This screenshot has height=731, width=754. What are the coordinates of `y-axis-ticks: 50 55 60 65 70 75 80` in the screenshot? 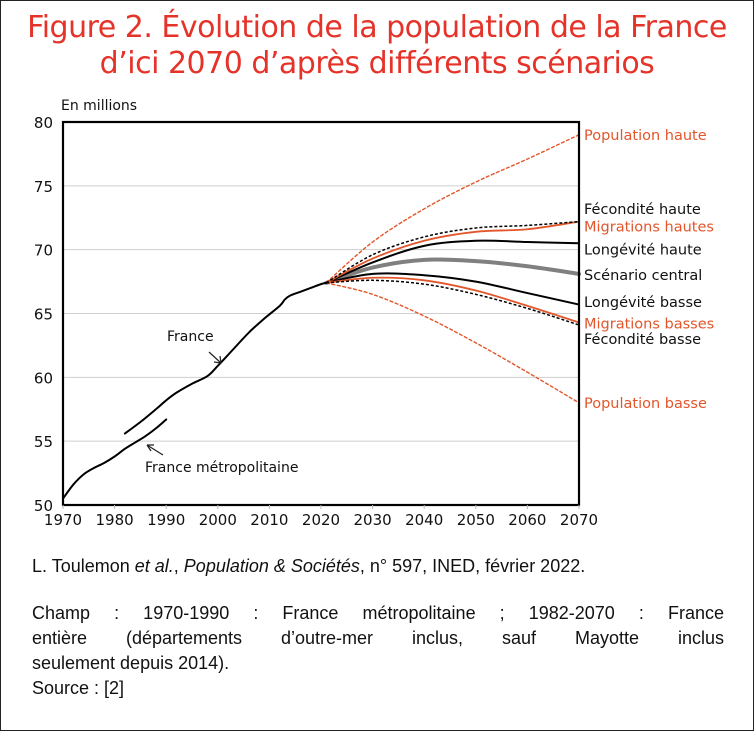 It's located at (43, 314).